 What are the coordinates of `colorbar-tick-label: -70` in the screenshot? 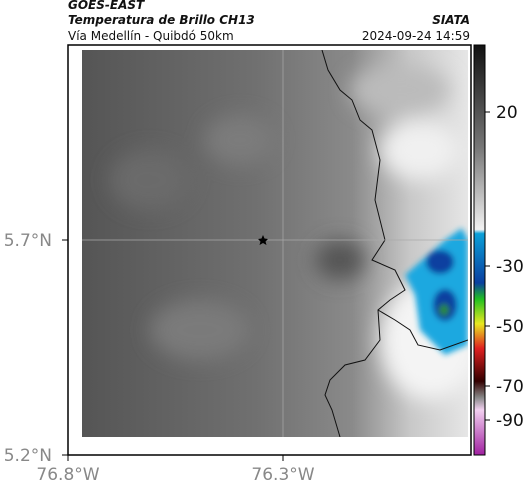 It's located at (510, 387).